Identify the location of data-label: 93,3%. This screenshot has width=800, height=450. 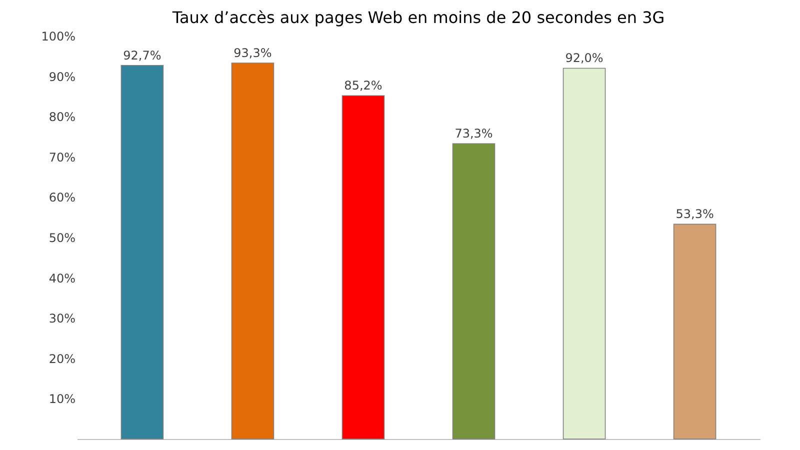
(253, 53).